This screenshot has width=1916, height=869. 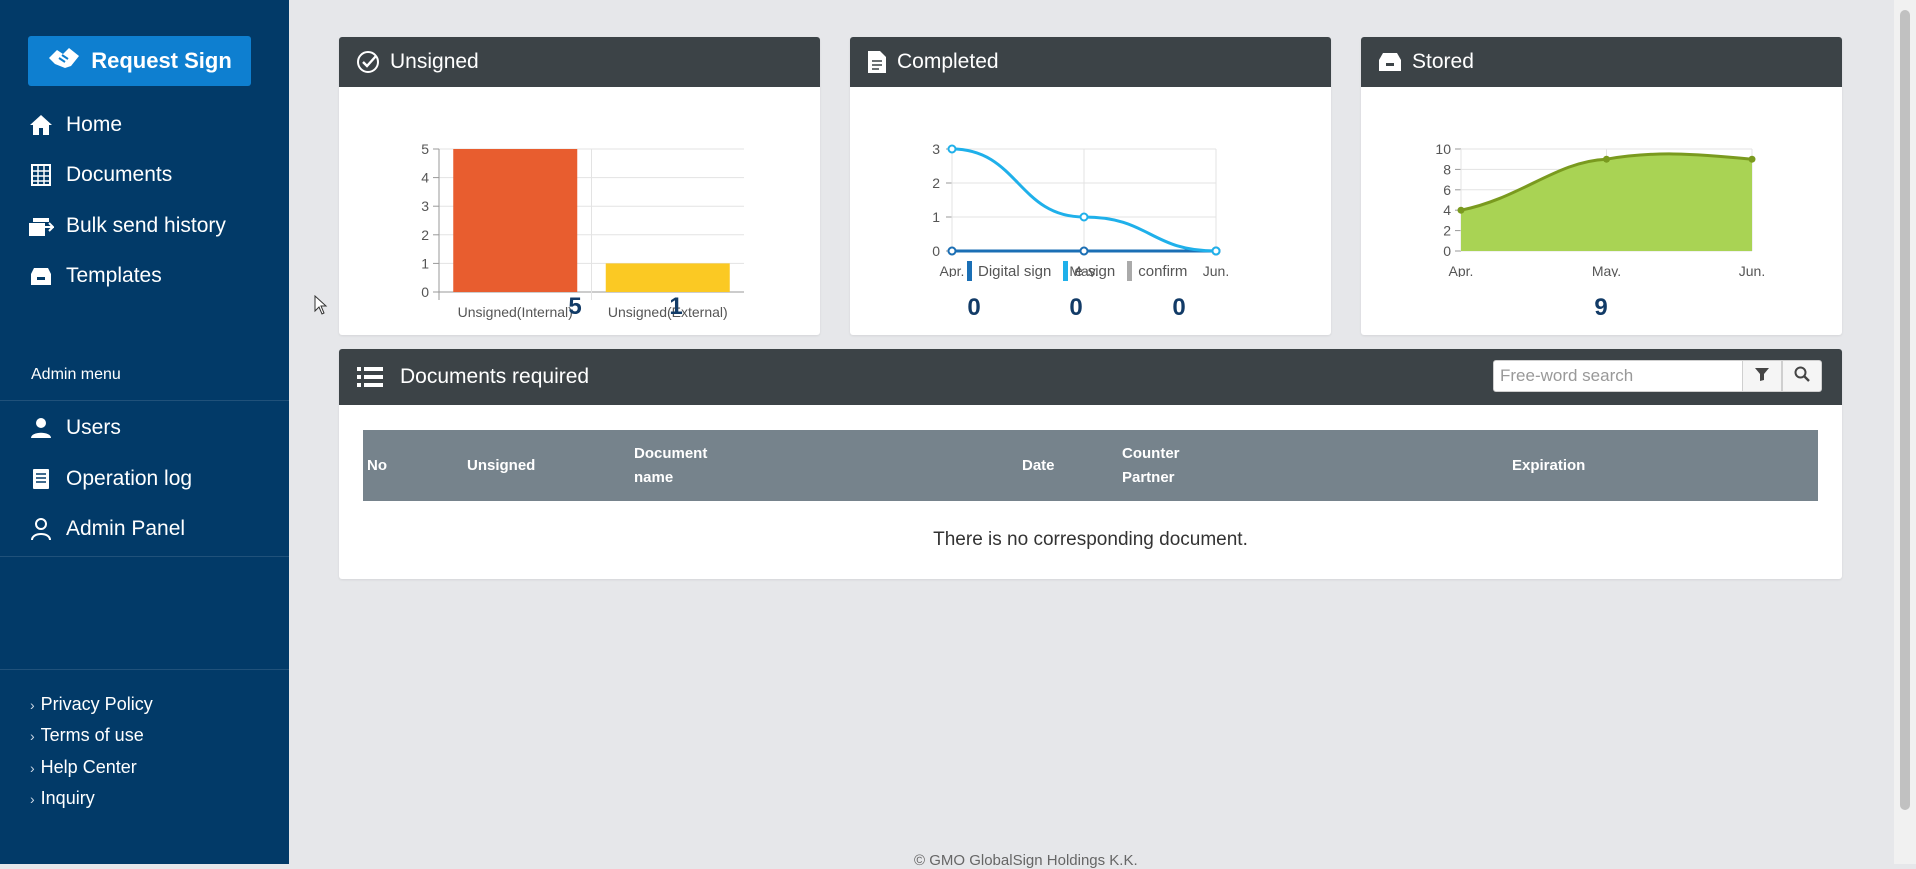 I want to click on inquiry-link: › Inquiry, so click(x=62, y=798).